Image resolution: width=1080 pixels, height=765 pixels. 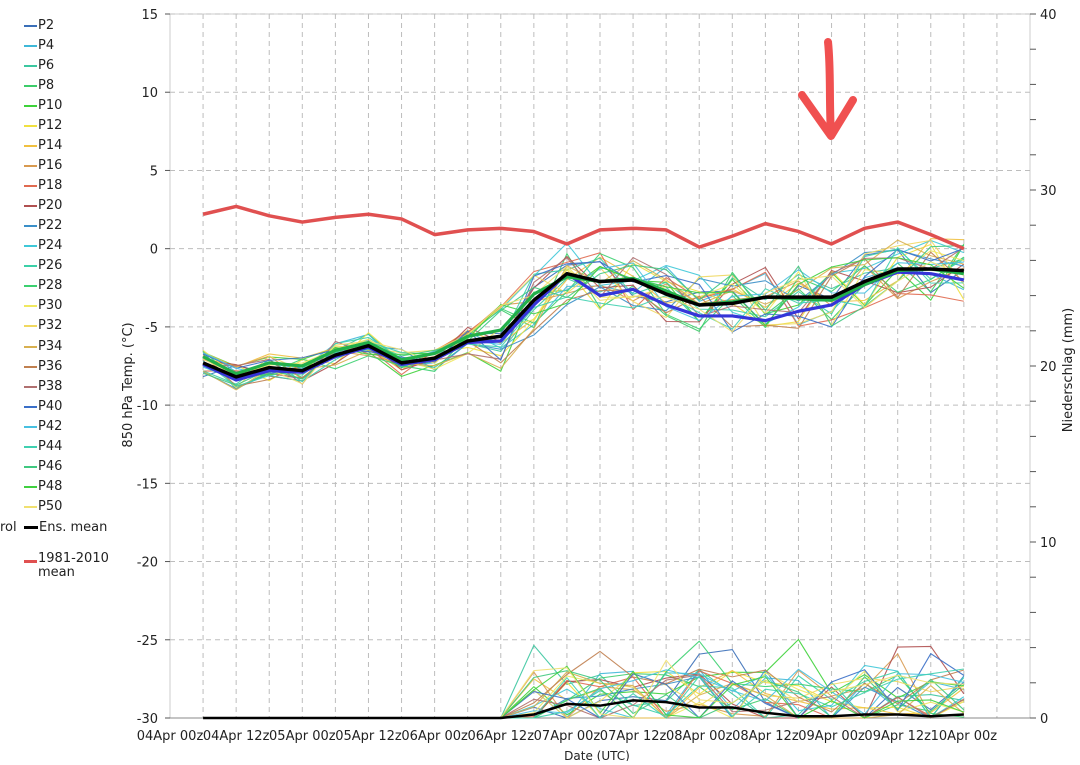 I want to click on legend-item: P28, so click(x=62, y=286).